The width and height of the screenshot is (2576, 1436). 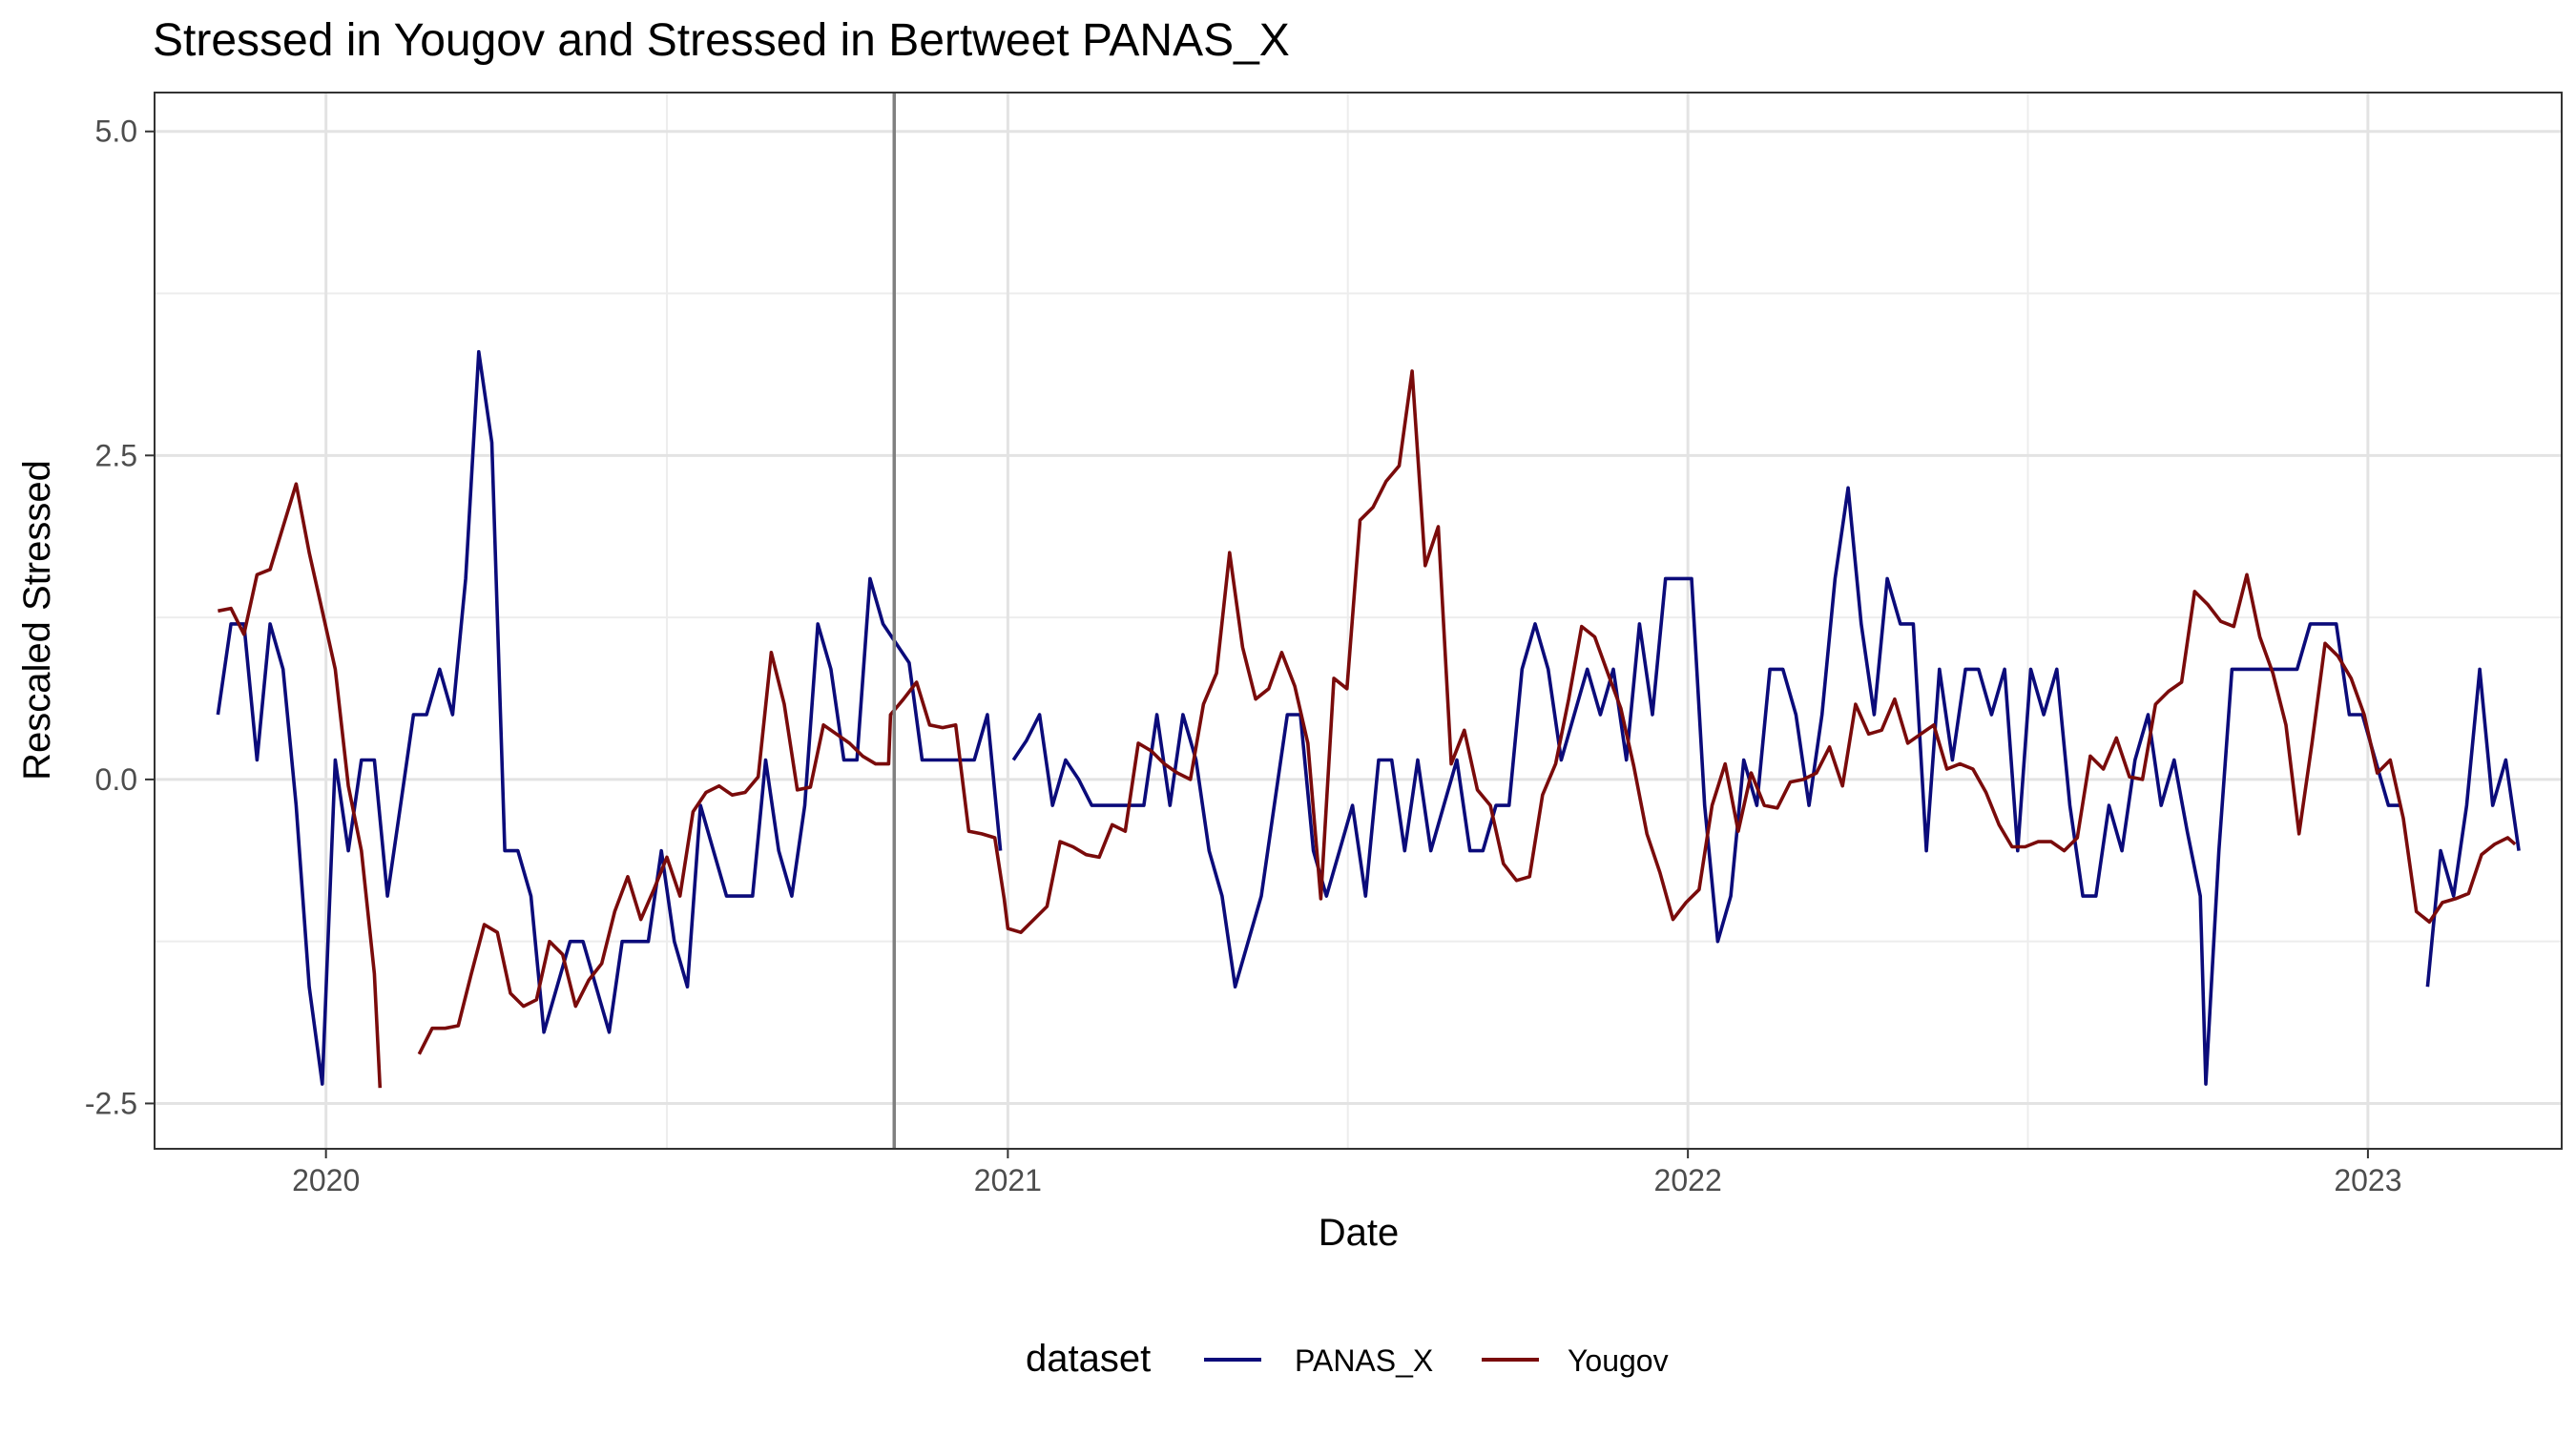 I want to click on y-tick-label: 0.0, so click(x=116, y=779).